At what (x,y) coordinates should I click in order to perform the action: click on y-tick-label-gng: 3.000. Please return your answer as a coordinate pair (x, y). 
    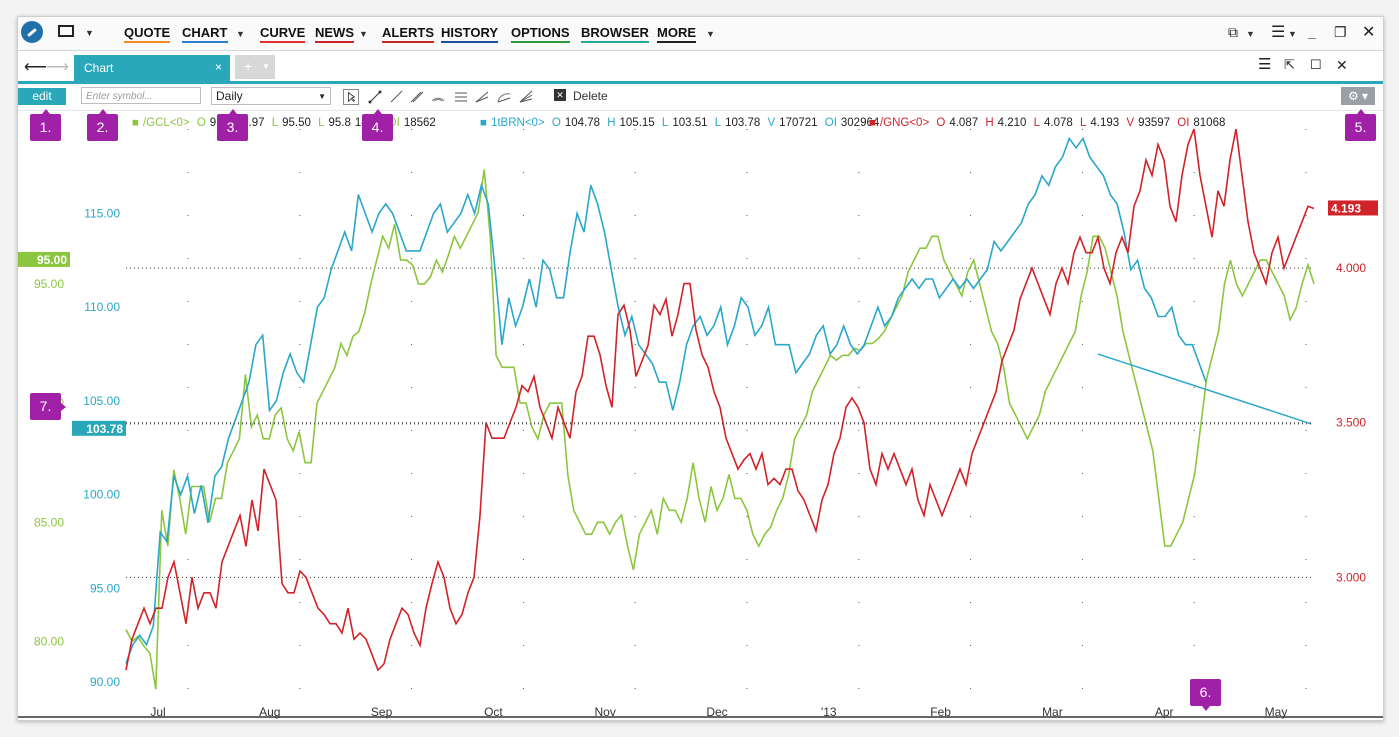
    Looking at the image, I should click on (1351, 577).